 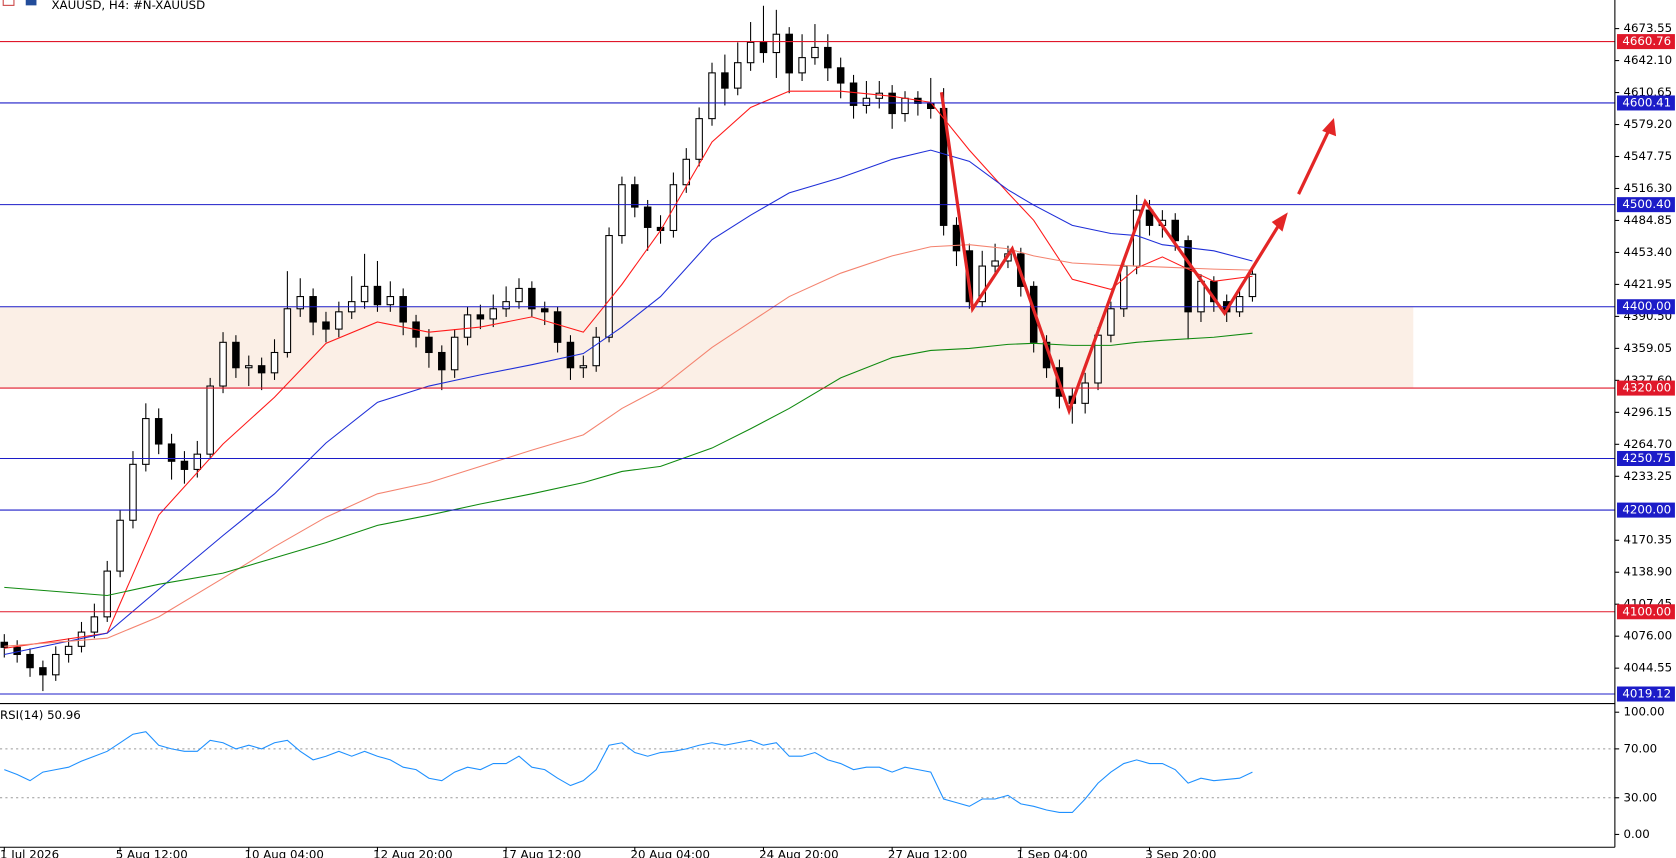 I want to click on level-label: 4320.00, so click(x=1646, y=388).